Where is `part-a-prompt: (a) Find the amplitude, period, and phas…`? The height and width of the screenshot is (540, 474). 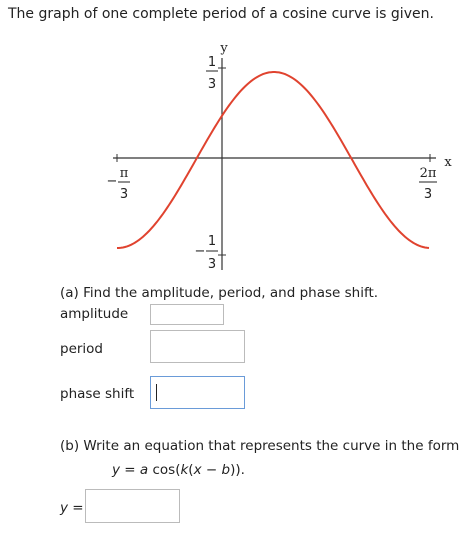 part-a-prompt: (a) Find the amplitude, period, and phas… is located at coordinates (219, 293).